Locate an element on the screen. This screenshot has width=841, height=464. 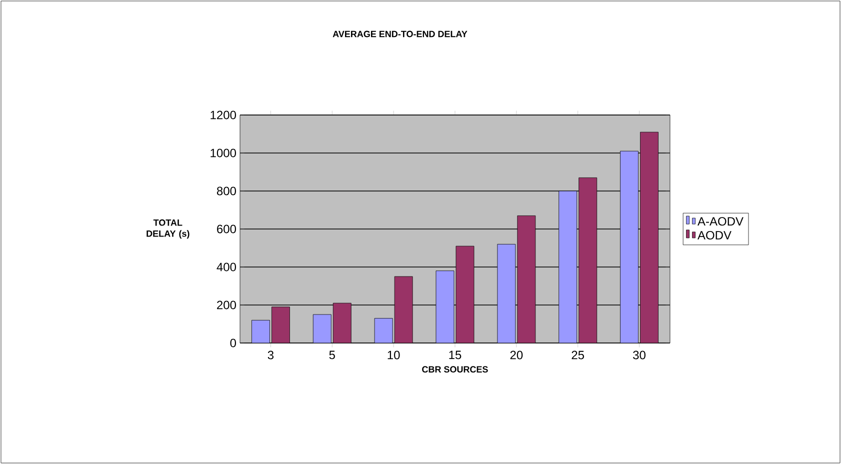
x-tick-label: 5 is located at coordinates (332, 355).